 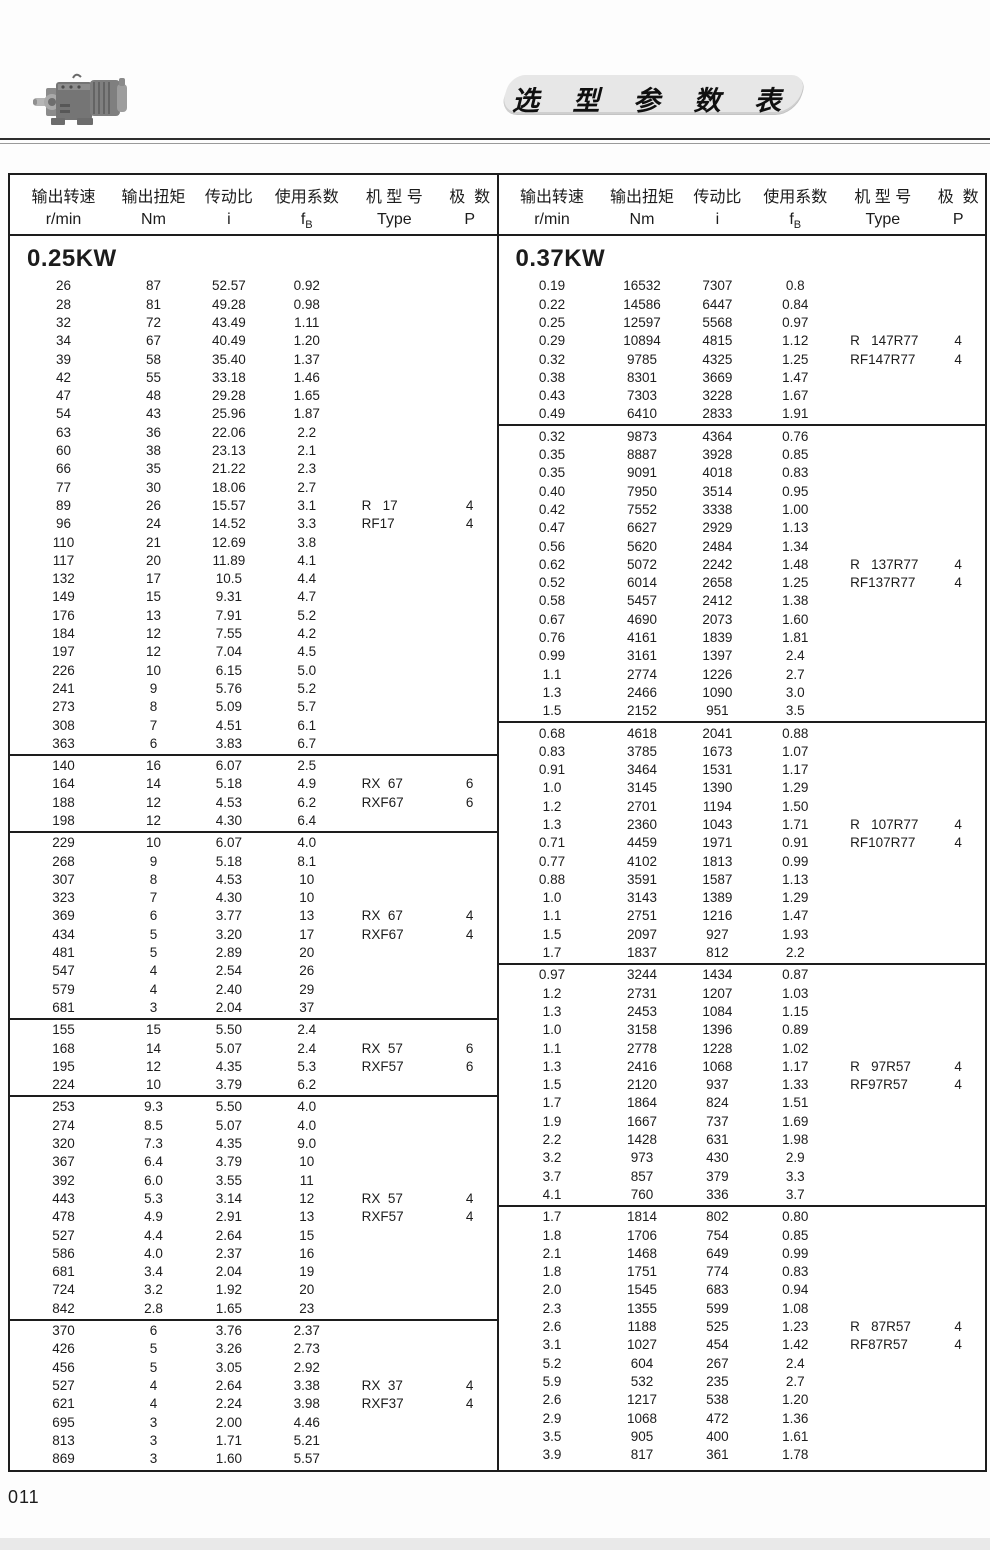 What do you see at coordinates (717, 1030) in the screenshot?
I see `cell-ratio: 1396` at bounding box center [717, 1030].